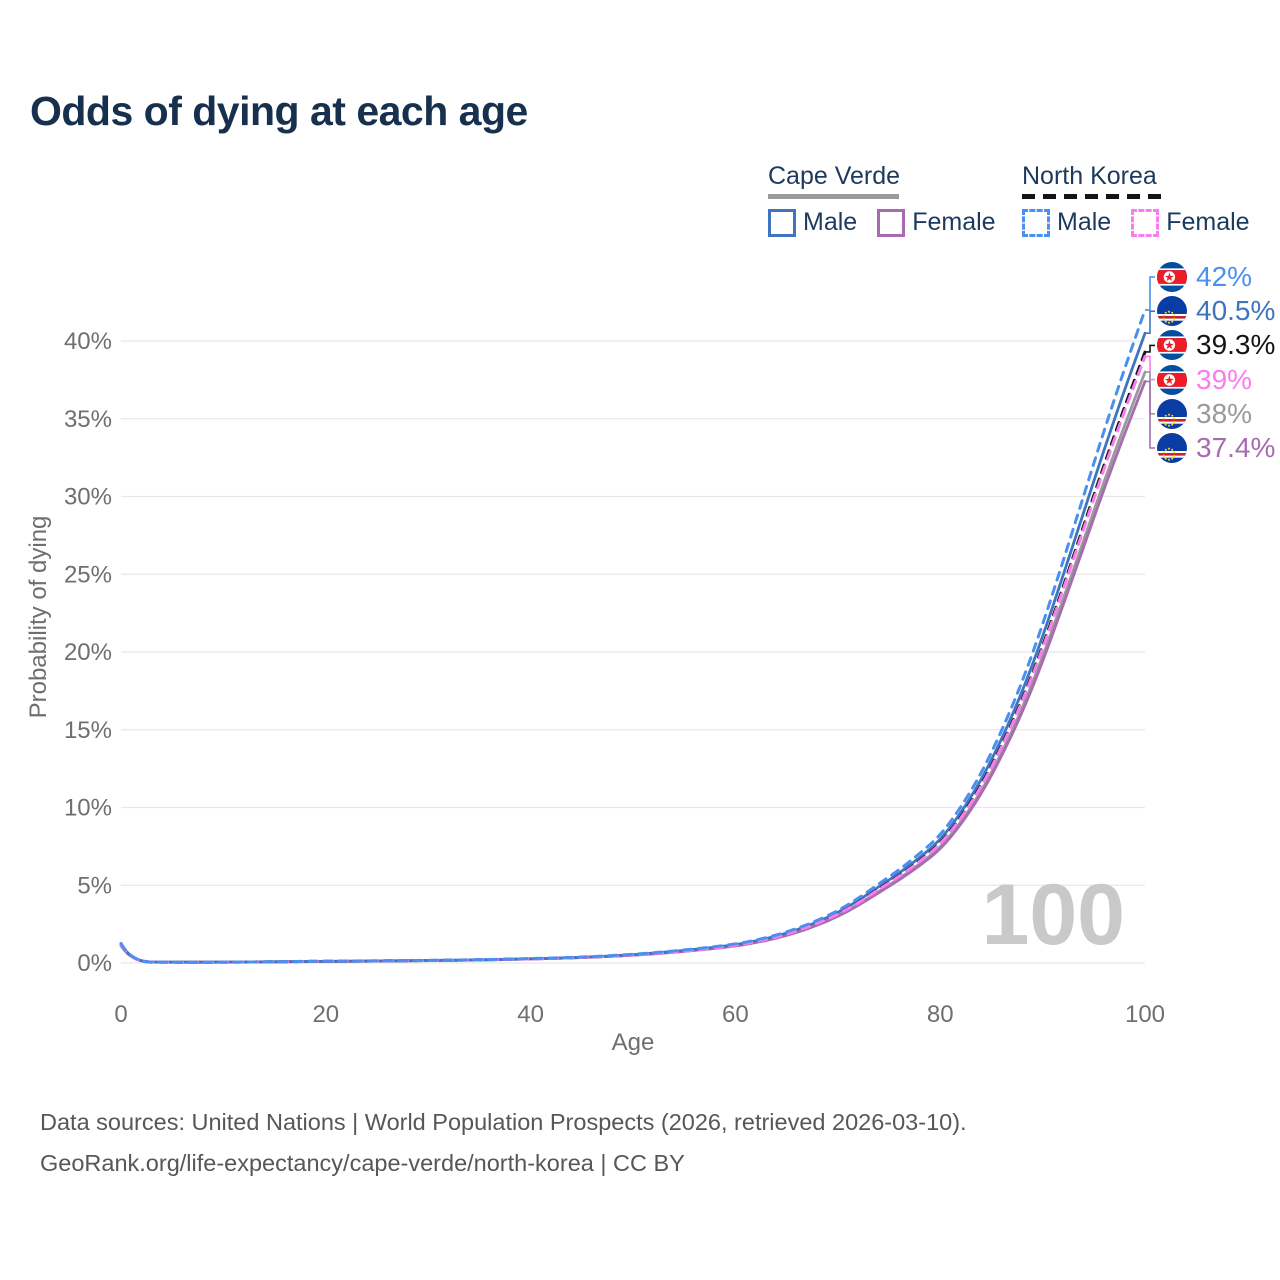 This screenshot has height=1280, width=1280. Describe the element at coordinates (1054, 915) in the screenshot. I see `age-watermark: 100` at that location.